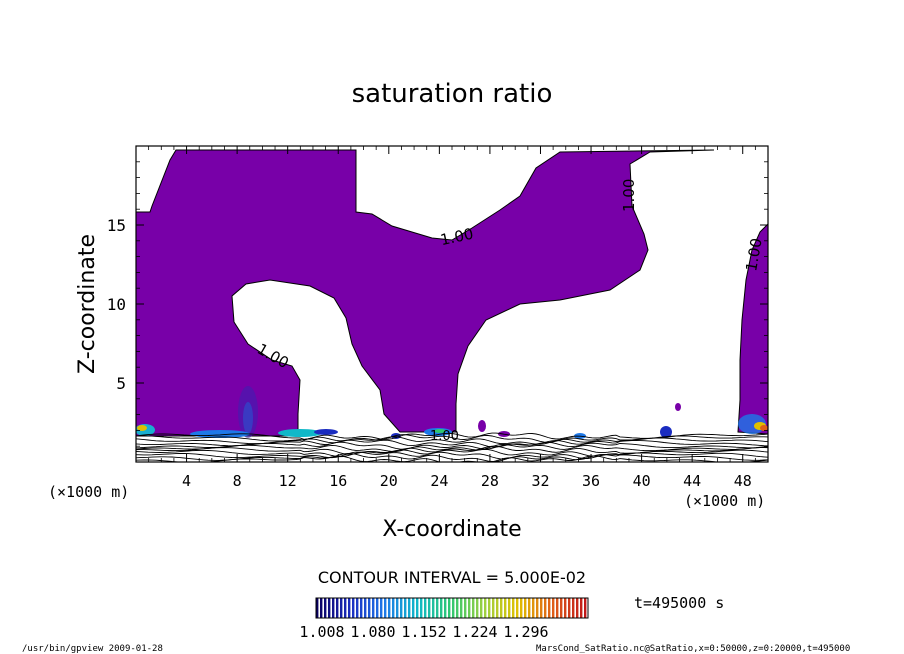 The width and height of the screenshot is (904, 654). What do you see at coordinates (372, 632) in the screenshot?
I see `colorbar-tick-label: 1.080` at bounding box center [372, 632].